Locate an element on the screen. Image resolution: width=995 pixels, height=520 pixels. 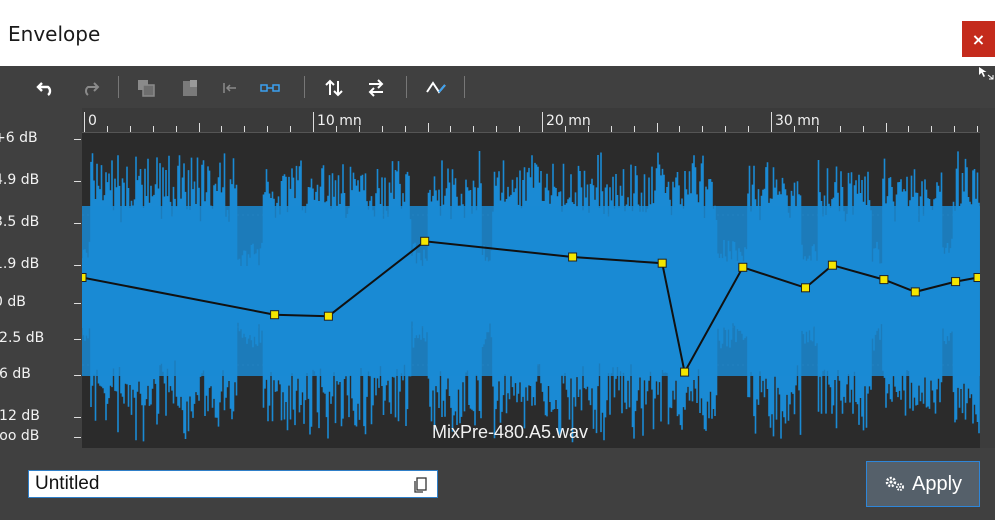
apply-button: Apply is located at coordinates (923, 484).